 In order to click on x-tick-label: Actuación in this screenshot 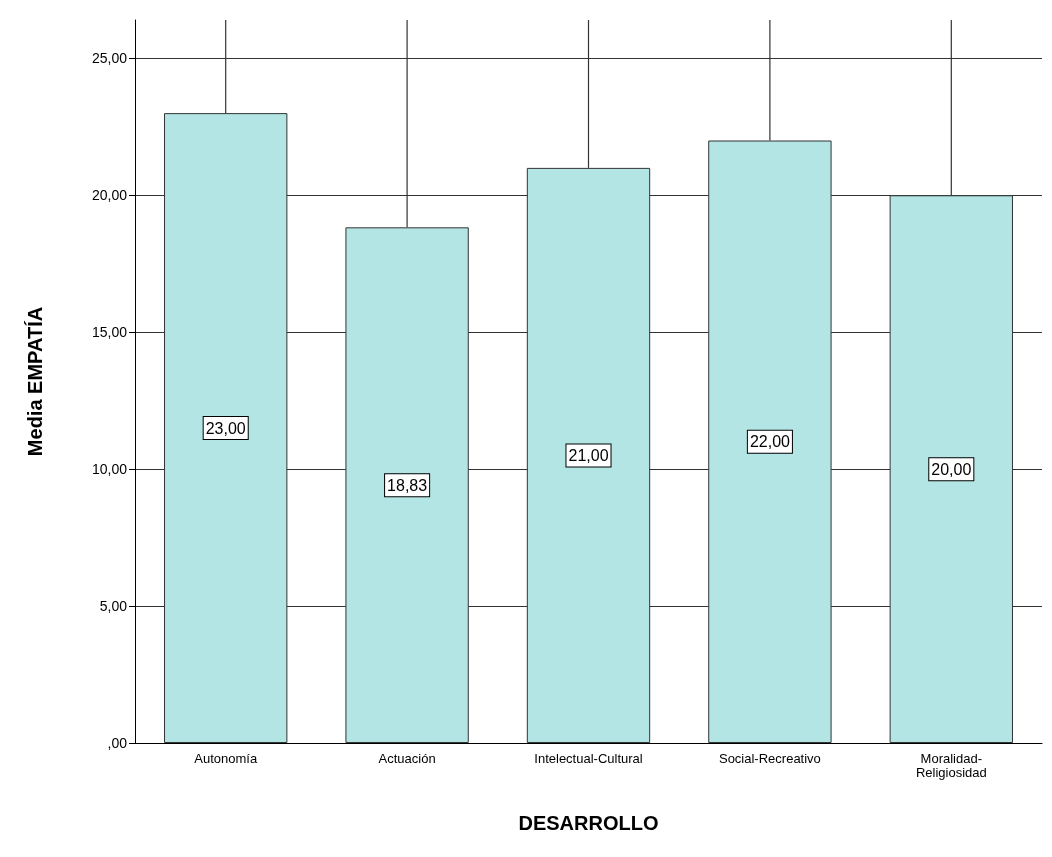, I will do `click(407, 758)`.